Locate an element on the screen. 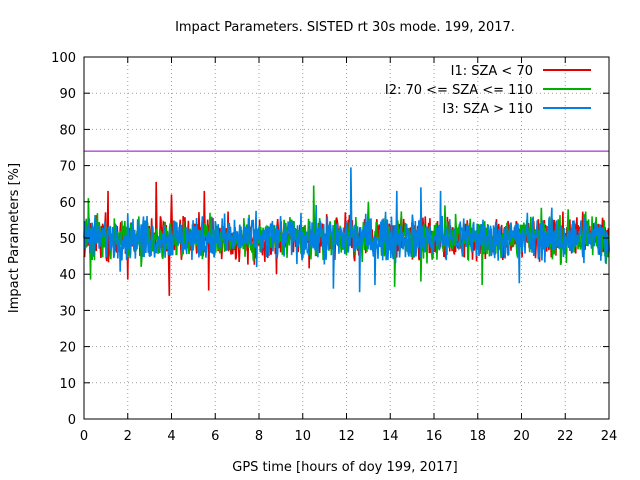 The image size is (640, 480). legend-label: I2: 70 <= SZA <= 110 is located at coordinates (459, 90).